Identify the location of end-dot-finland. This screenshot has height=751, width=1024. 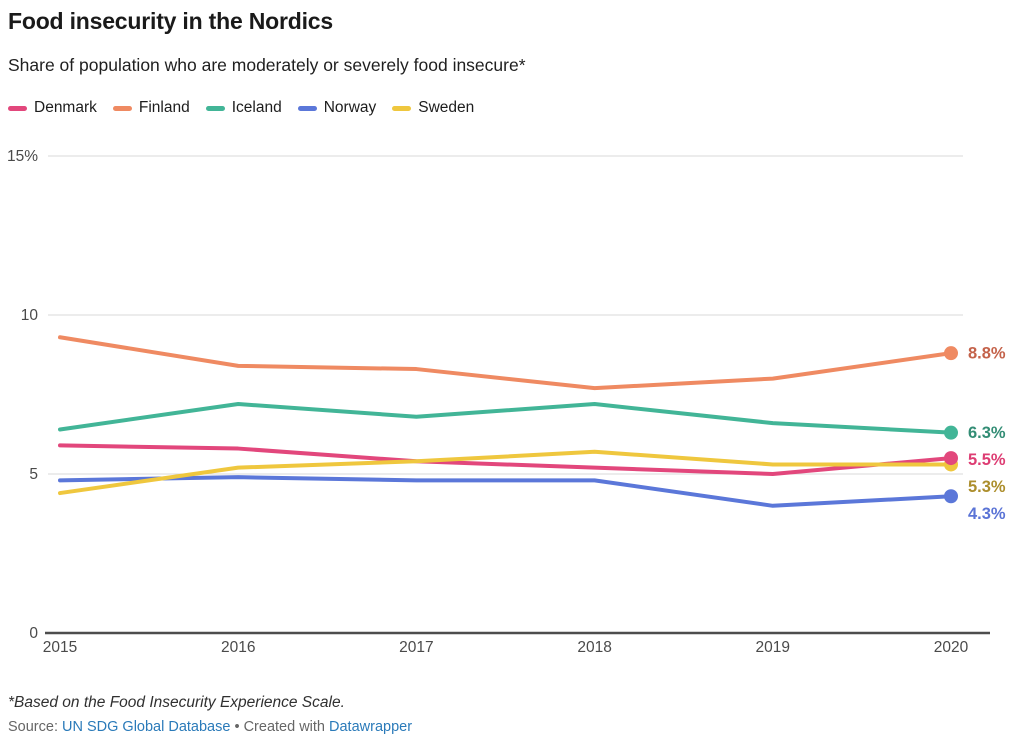
(951, 353).